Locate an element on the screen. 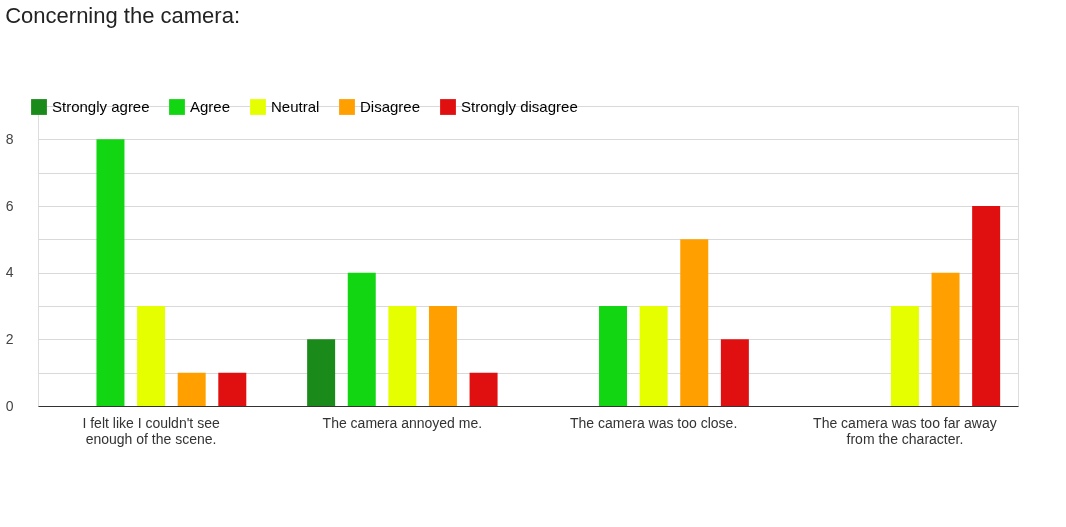 This screenshot has height=527, width=1066. y-tick-label: 0 is located at coordinates (9, 405).